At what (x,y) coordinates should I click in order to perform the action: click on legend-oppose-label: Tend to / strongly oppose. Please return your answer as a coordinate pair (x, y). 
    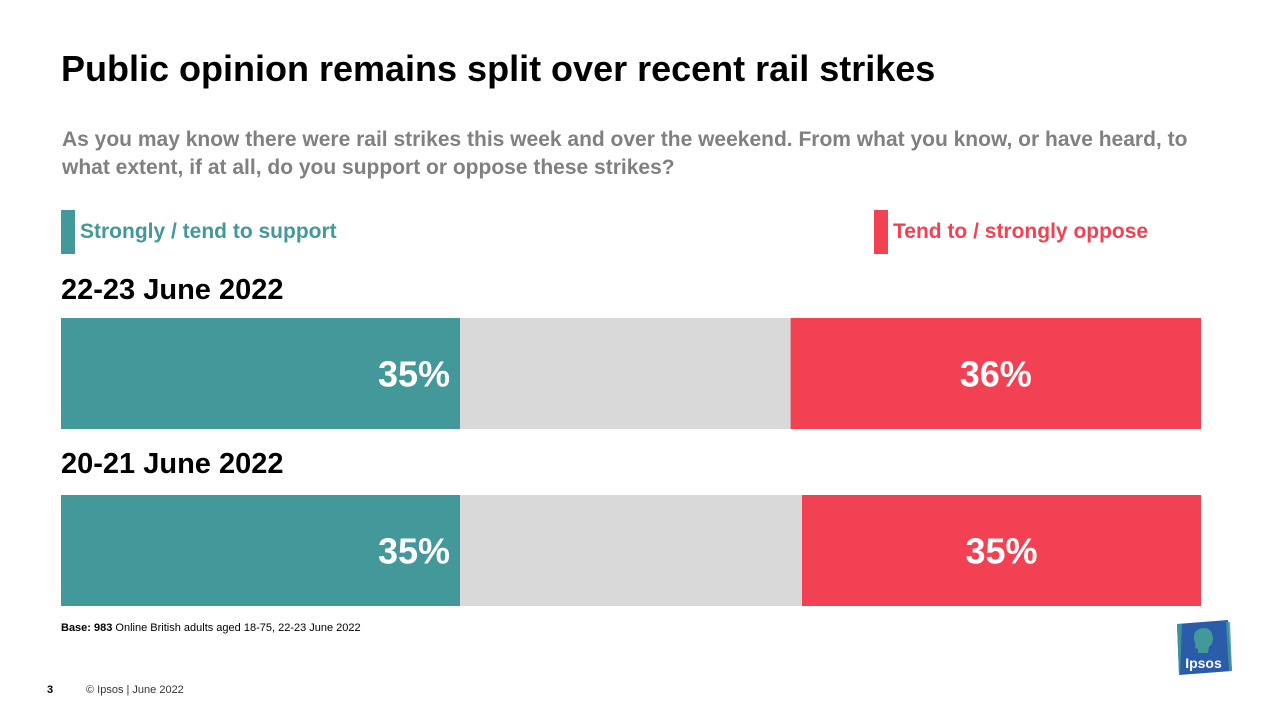
    Looking at the image, I should click on (1021, 231).